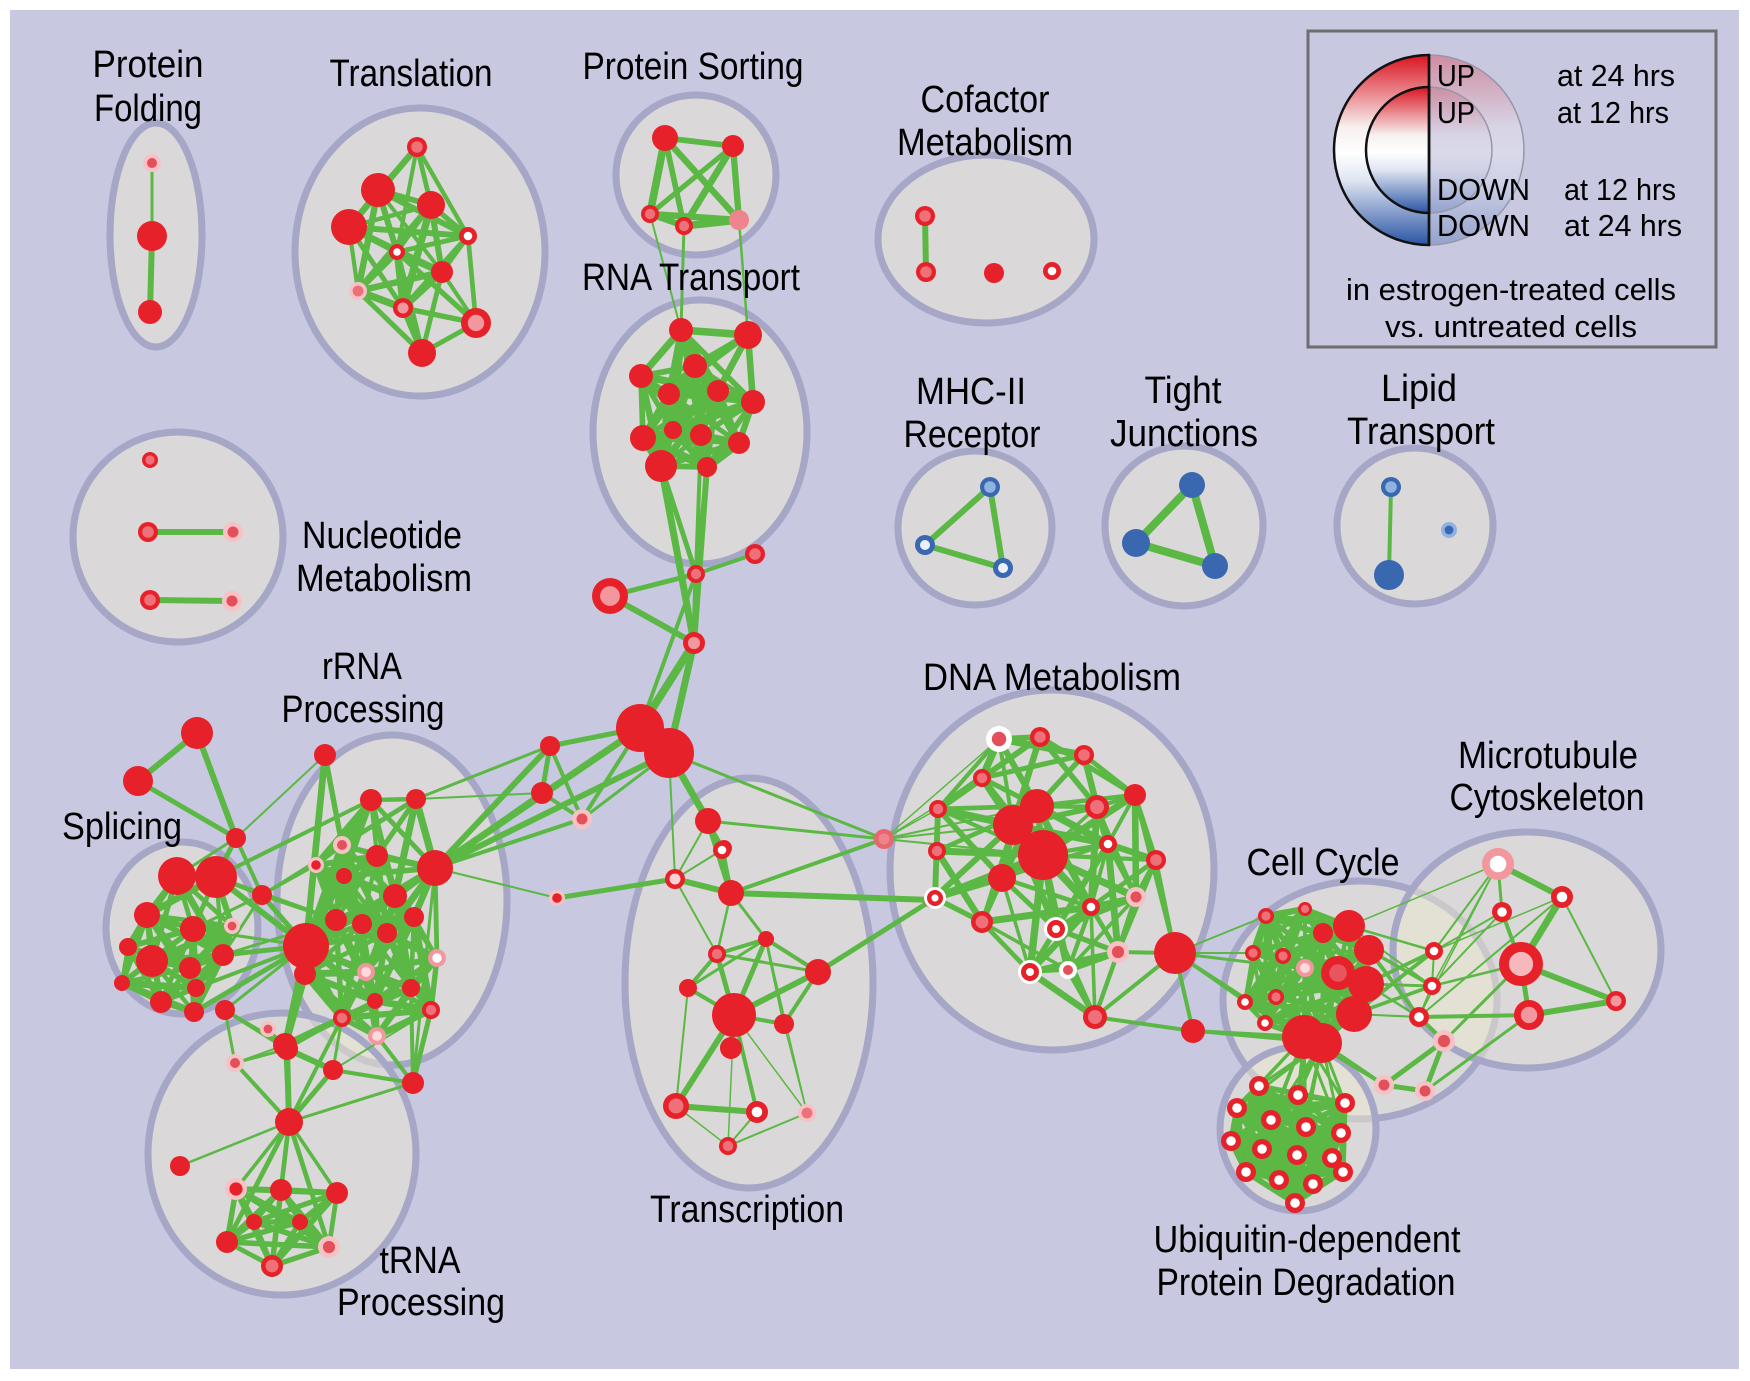 The image size is (1750, 1381). I want to click on svg-text: MHC-II, so click(971, 392).